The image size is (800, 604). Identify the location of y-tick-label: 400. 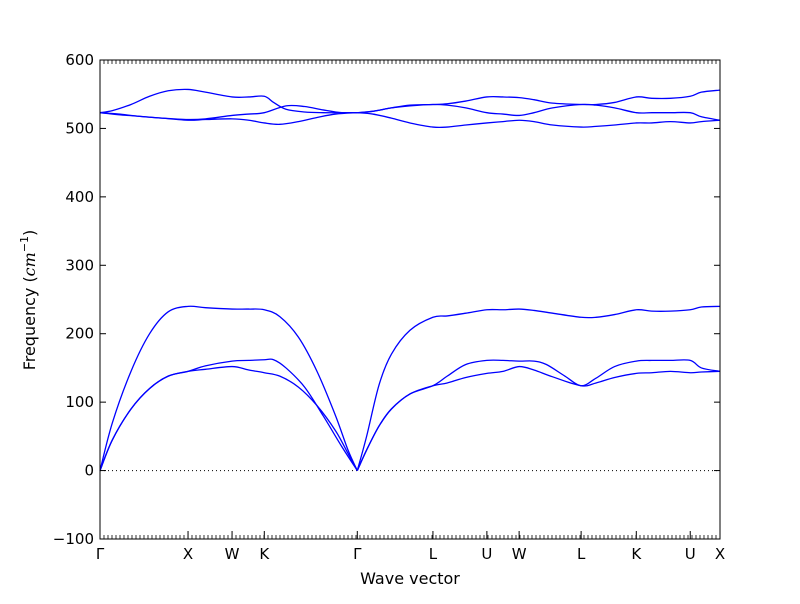
(79, 197).